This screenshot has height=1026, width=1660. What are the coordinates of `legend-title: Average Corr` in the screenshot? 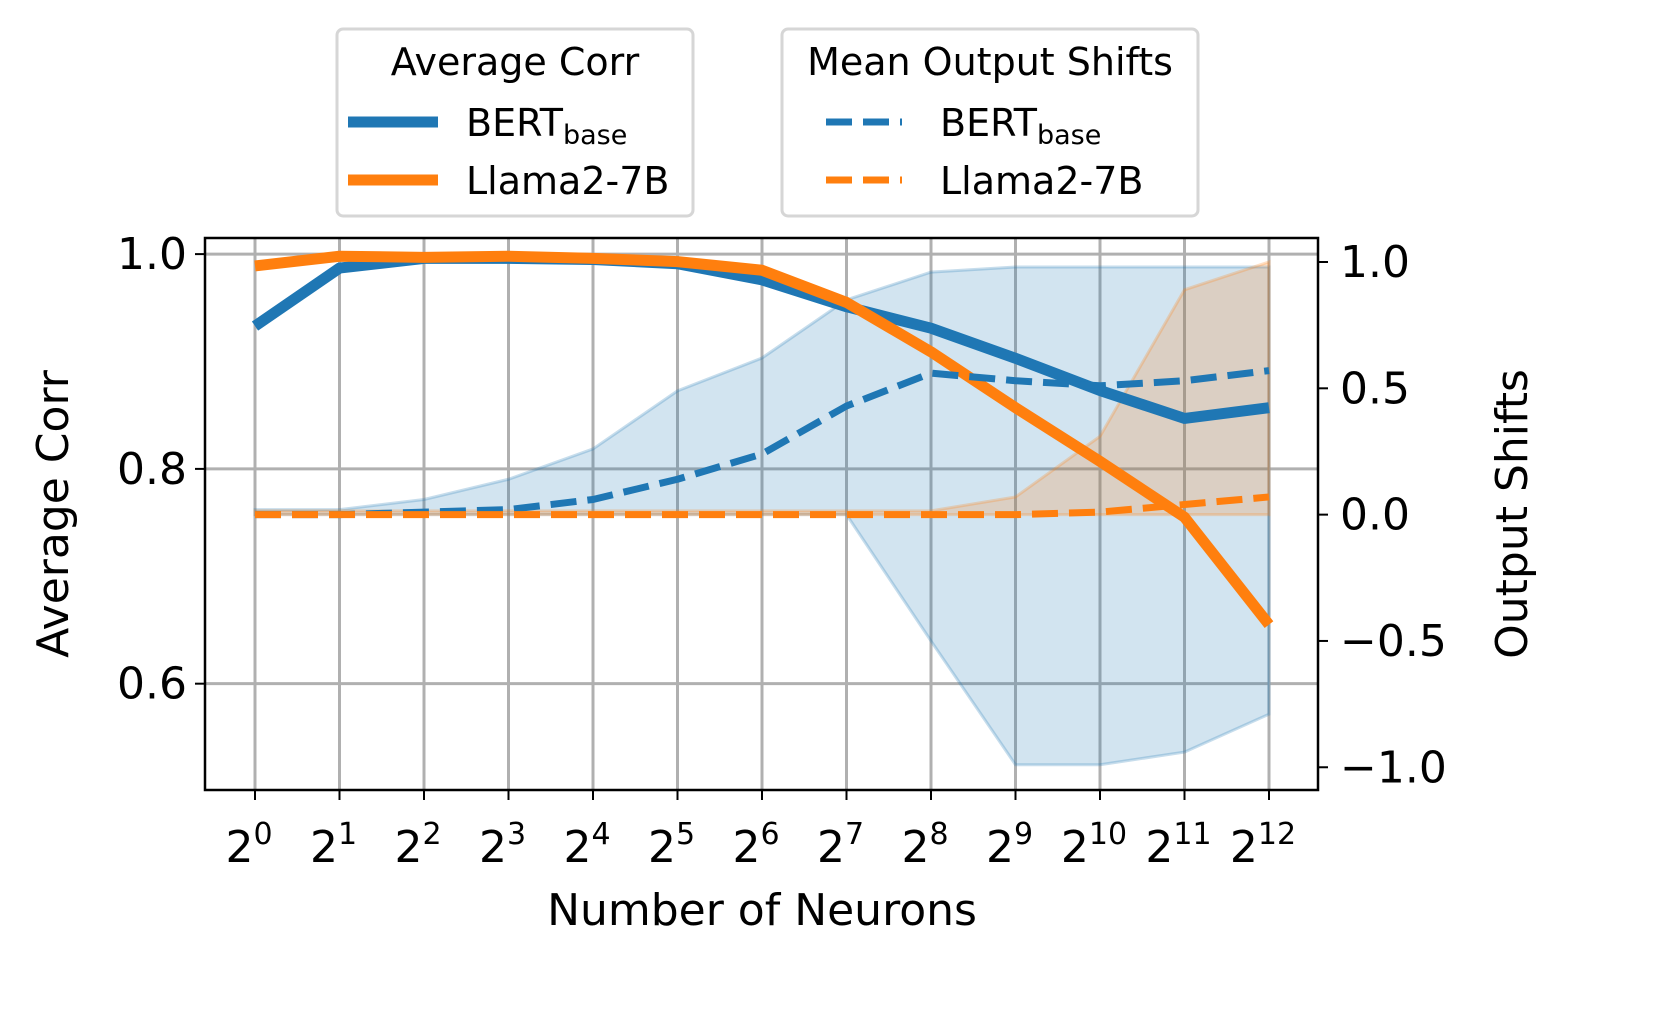 It's located at (515, 62).